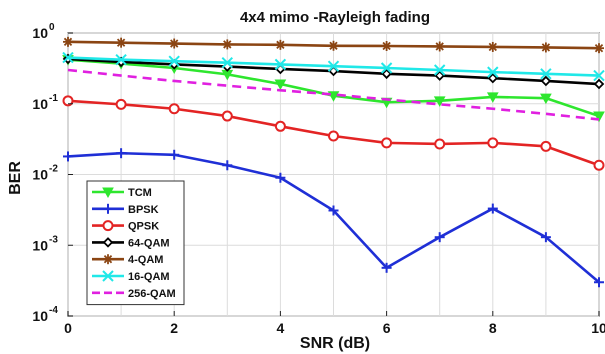  Describe the element at coordinates (143, 227) in the screenshot. I see `legend-label: QPSK` at that location.